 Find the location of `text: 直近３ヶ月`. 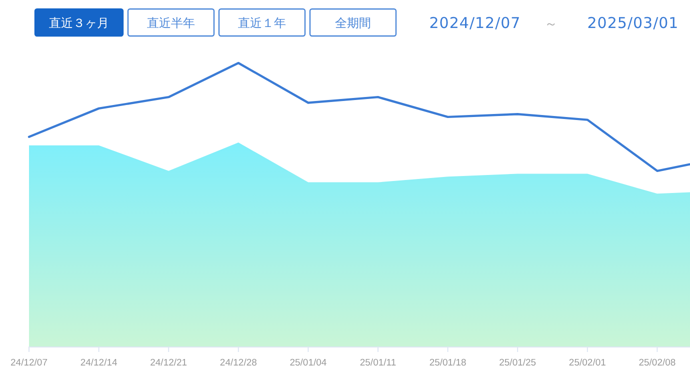

text: 直近３ヶ月 is located at coordinates (79, 23).